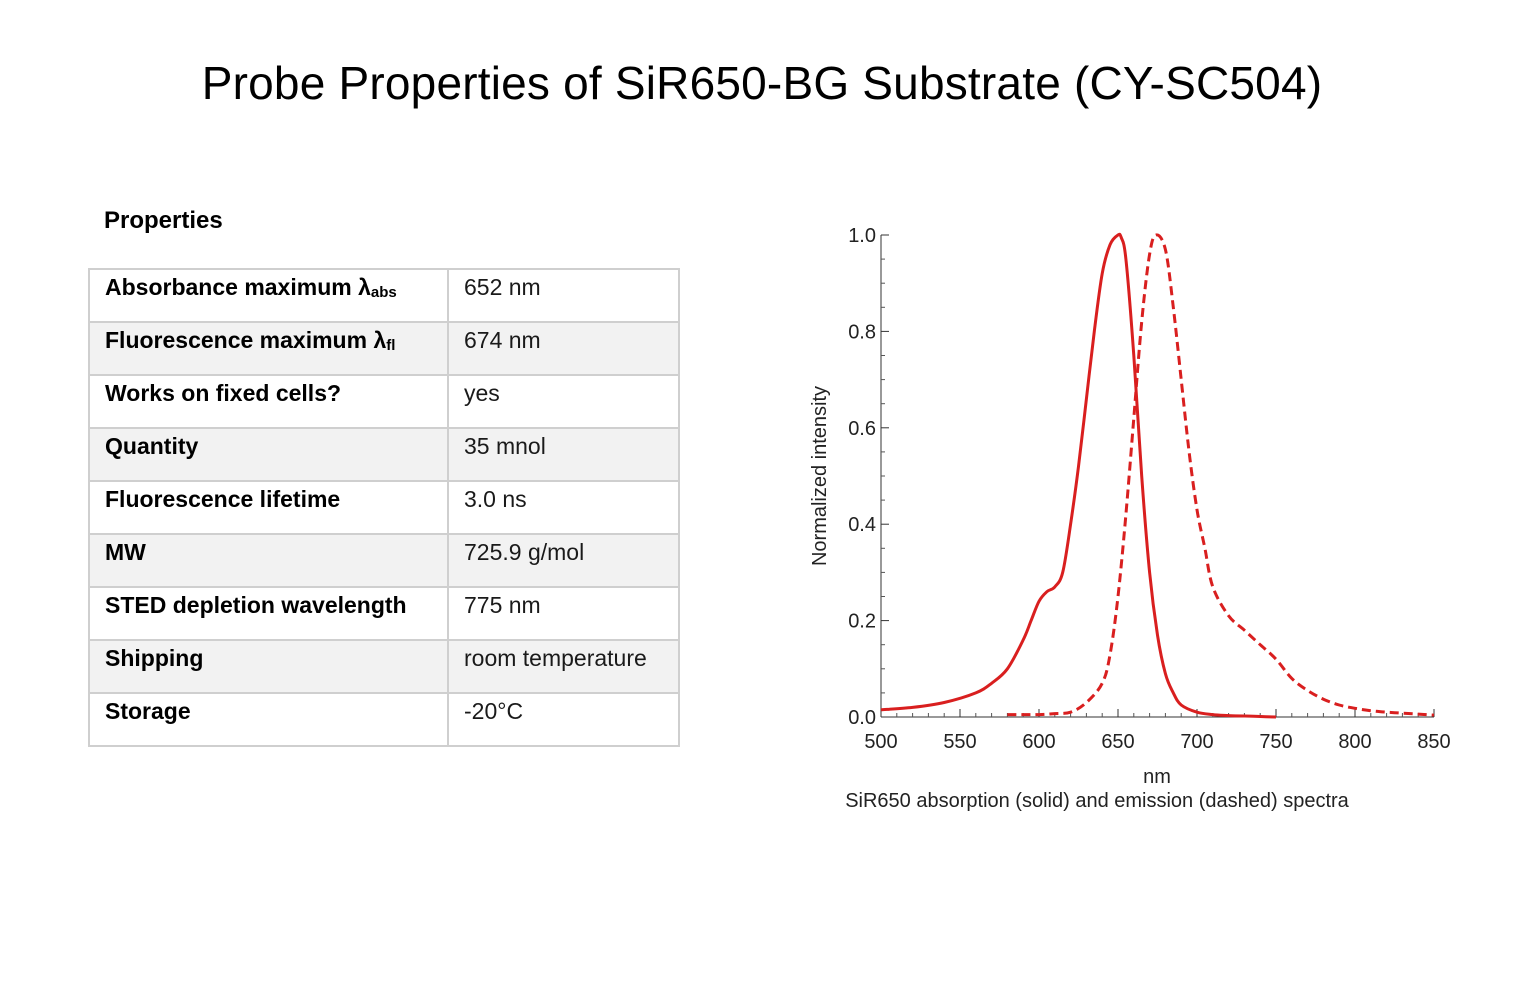 Image resolution: width=1524 pixels, height=1000 pixels. I want to click on x-tick-label: 550, so click(959, 742).